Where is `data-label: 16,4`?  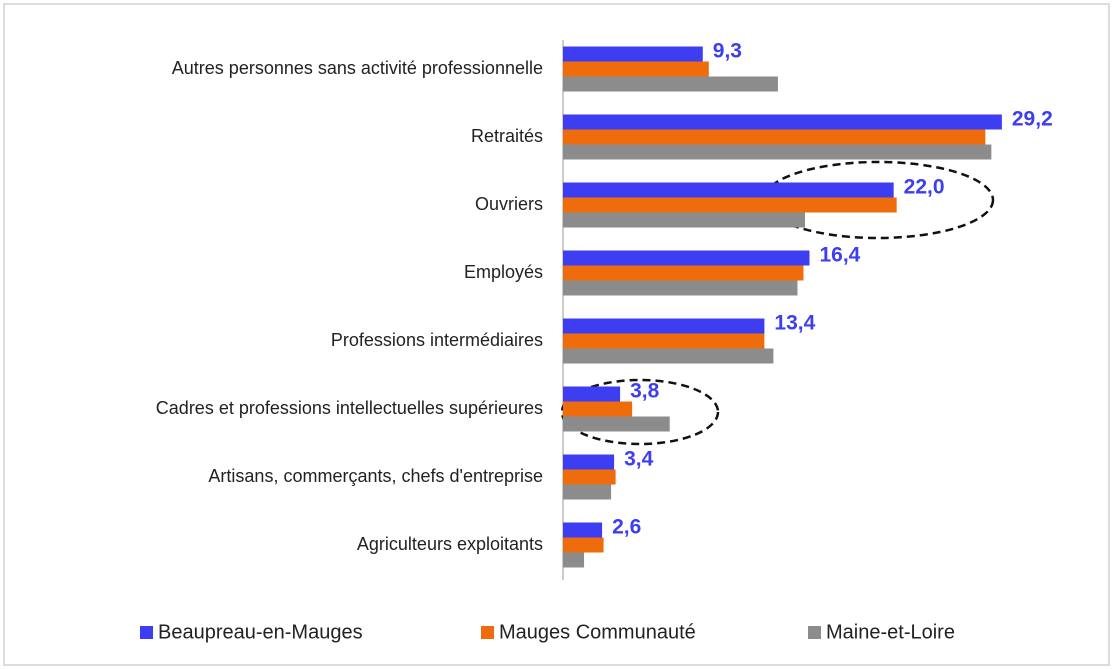
data-label: 16,4 is located at coordinates (839, 255).